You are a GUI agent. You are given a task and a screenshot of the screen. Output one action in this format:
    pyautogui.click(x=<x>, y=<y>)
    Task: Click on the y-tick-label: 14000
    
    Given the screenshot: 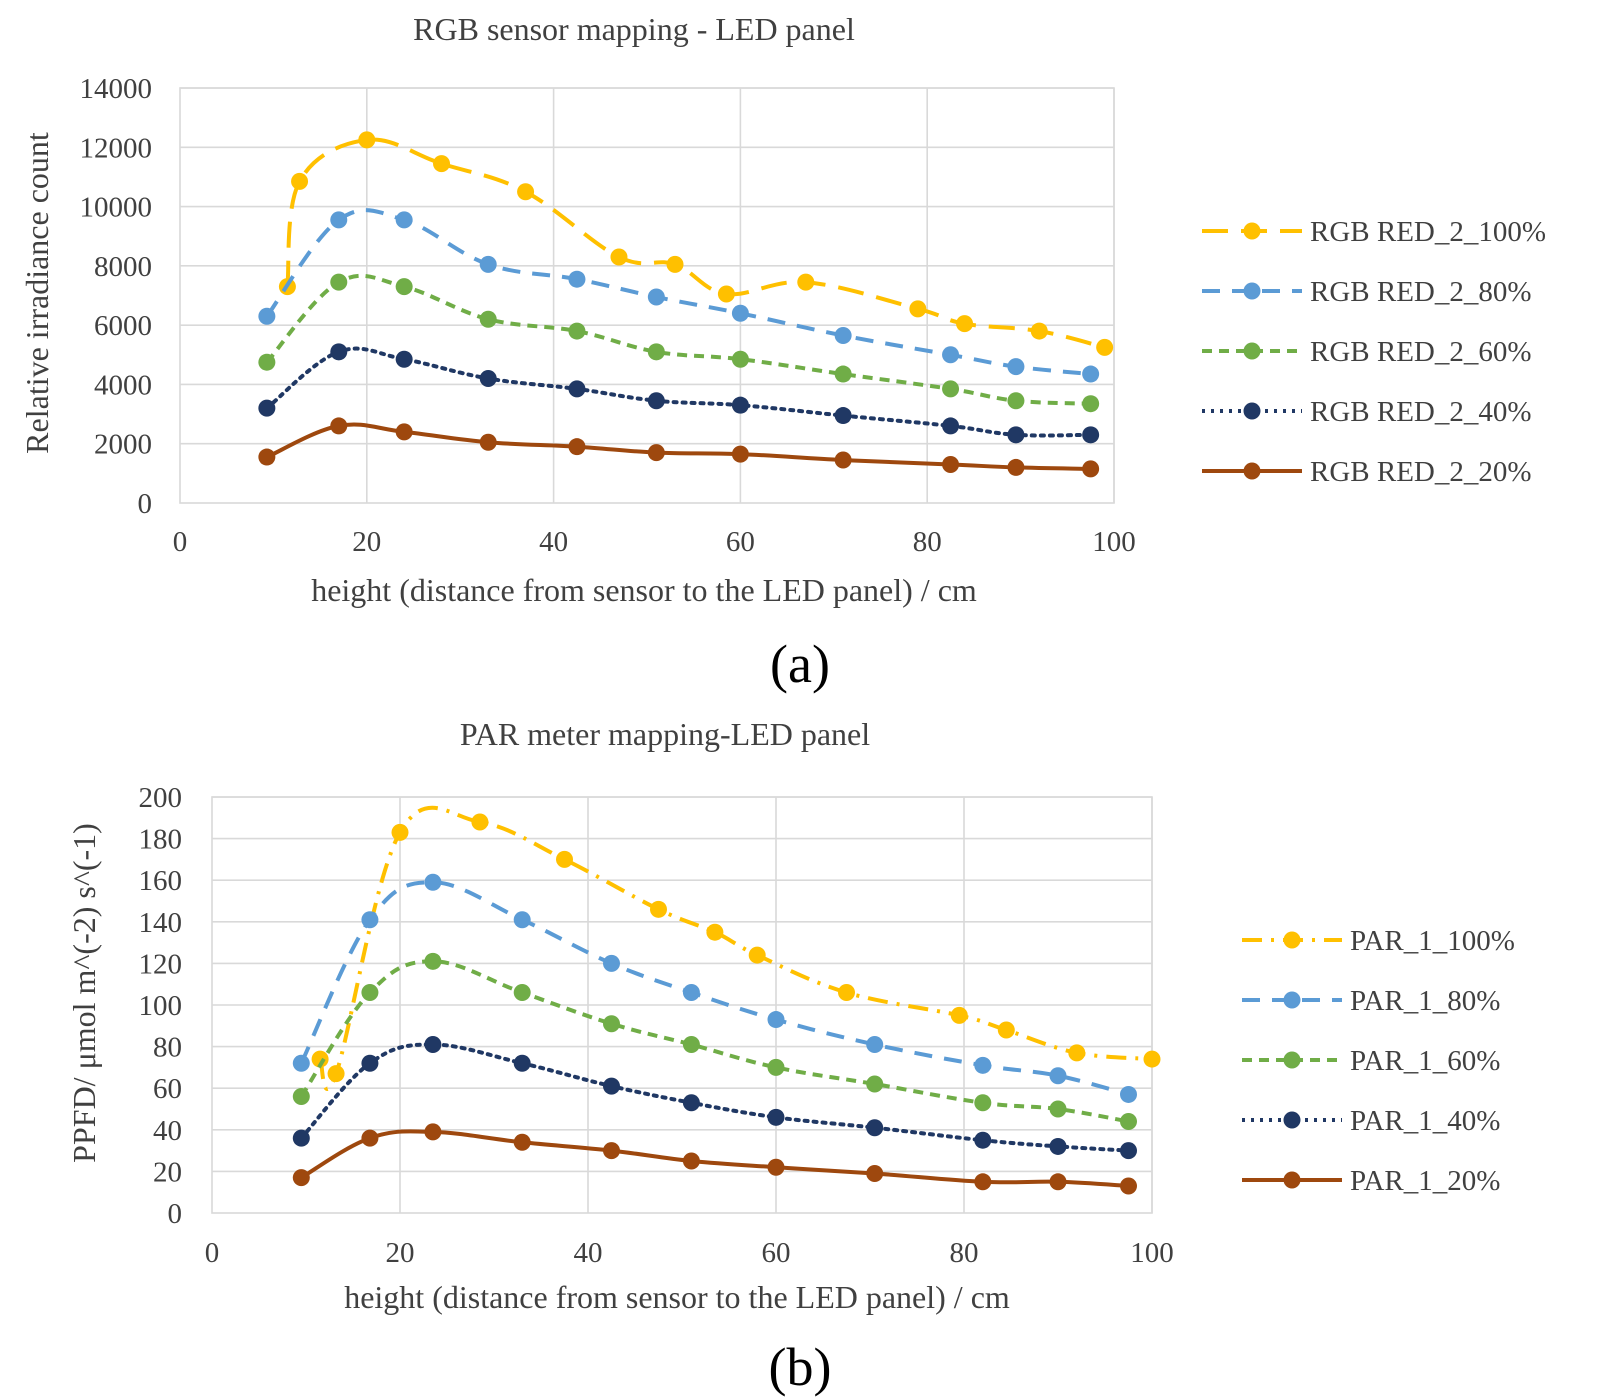 What is the action you would take?
    pyautogui.click(x=116, y=89)
    